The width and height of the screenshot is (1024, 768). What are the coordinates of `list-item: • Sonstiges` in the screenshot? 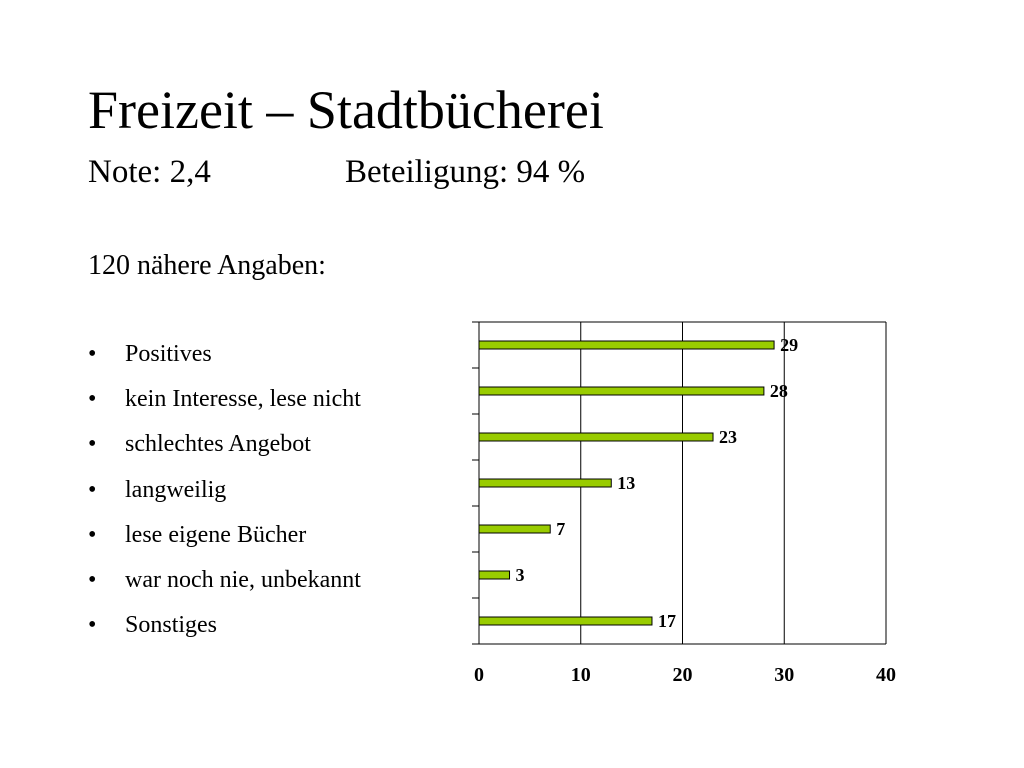 It's located at (224, 629).